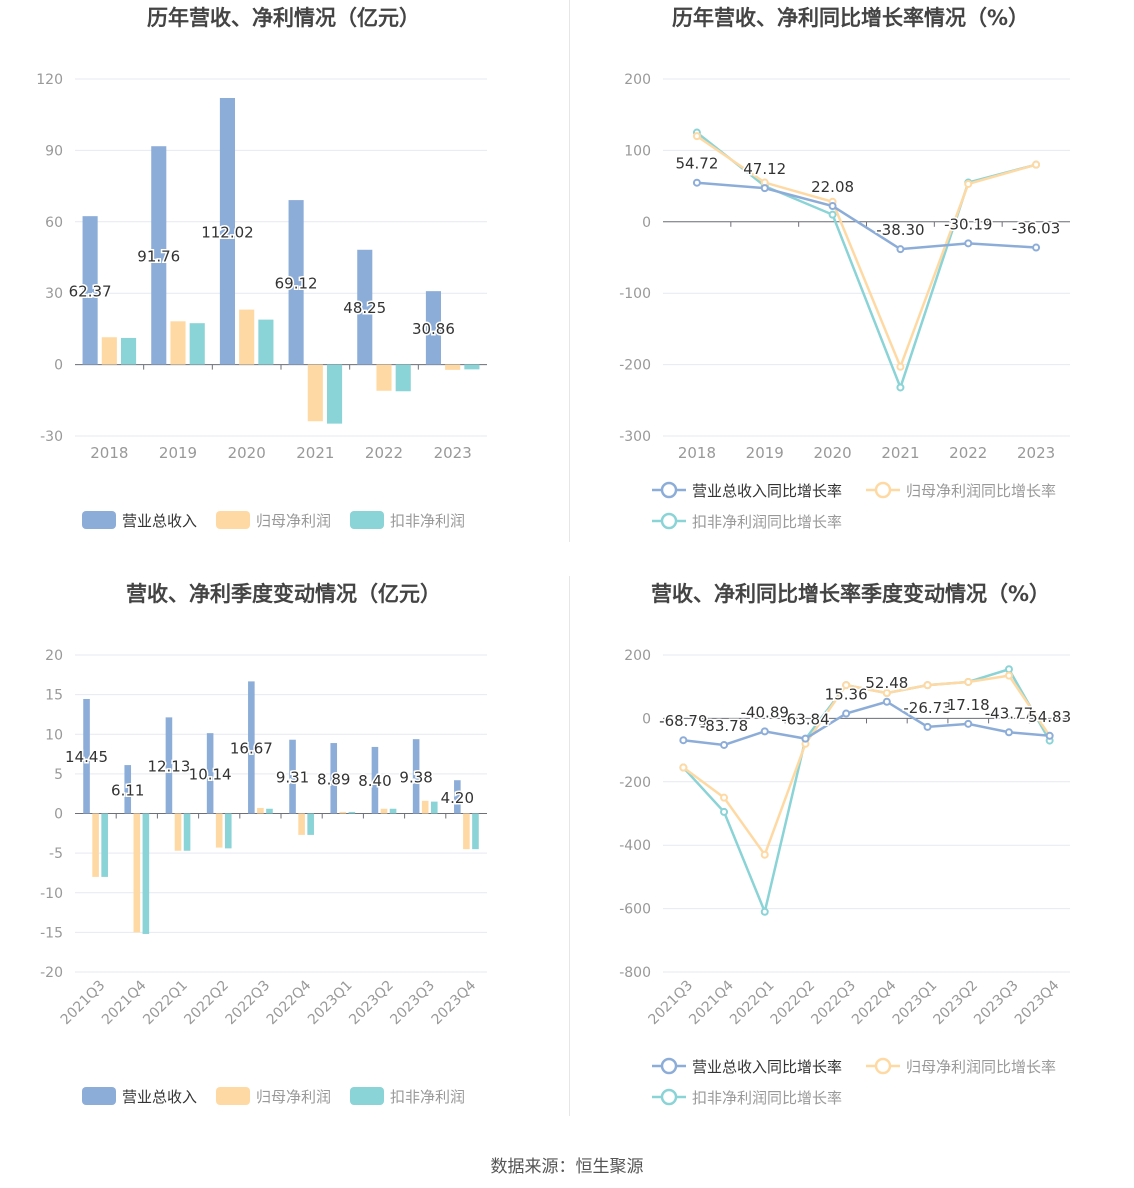 This screenshot has width=1134, height=1188. Describe the element at coordinates (233, 1096) in the screenshot. I see `legend-swatch-netprofit` at that location.